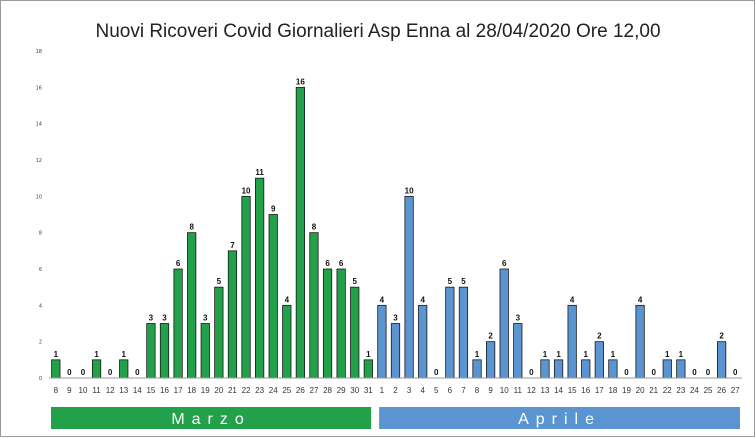  What do you see at coordinates (354, 390) in the screenshot?
I see `x-tick-label: 30` at bounding box center [354, 390].